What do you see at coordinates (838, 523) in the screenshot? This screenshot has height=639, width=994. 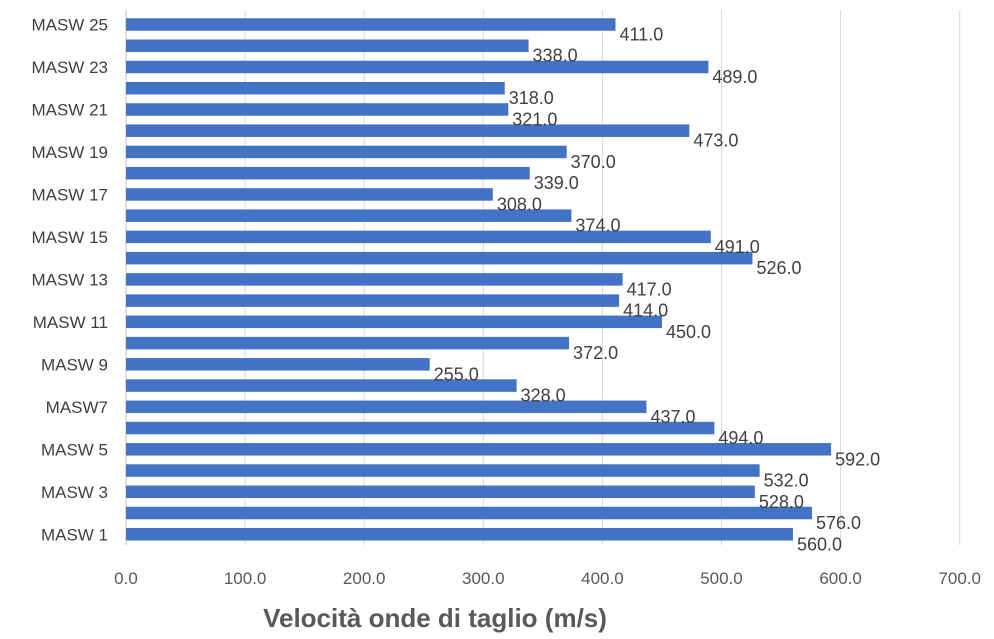 I see `data-label: 576.0` at bounding box center [838, 523].